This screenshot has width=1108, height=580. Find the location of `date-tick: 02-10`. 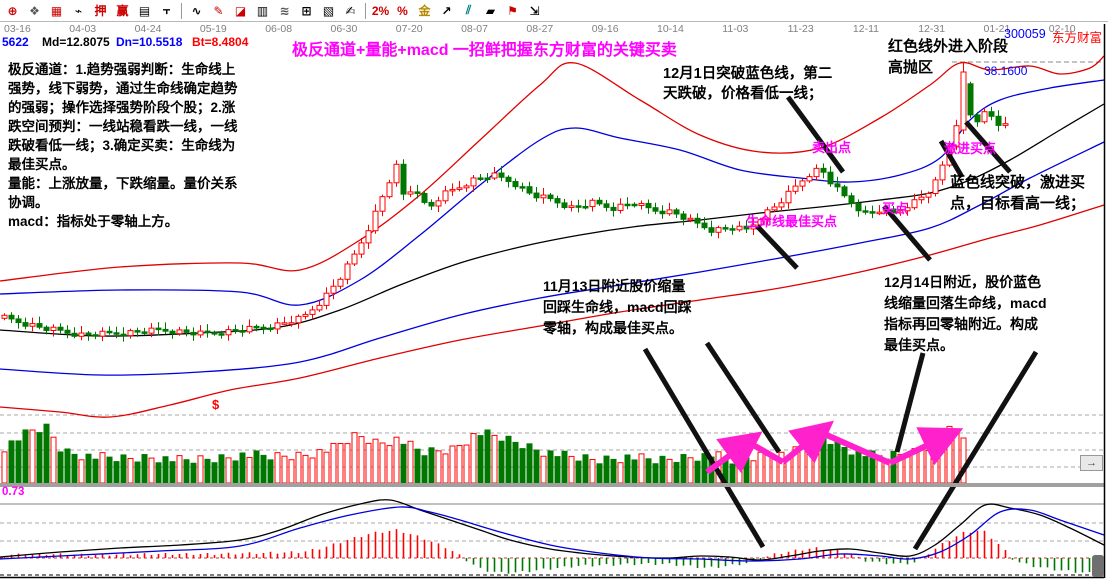

date-tick: 02-10 is located at coordinates (1062, 29).